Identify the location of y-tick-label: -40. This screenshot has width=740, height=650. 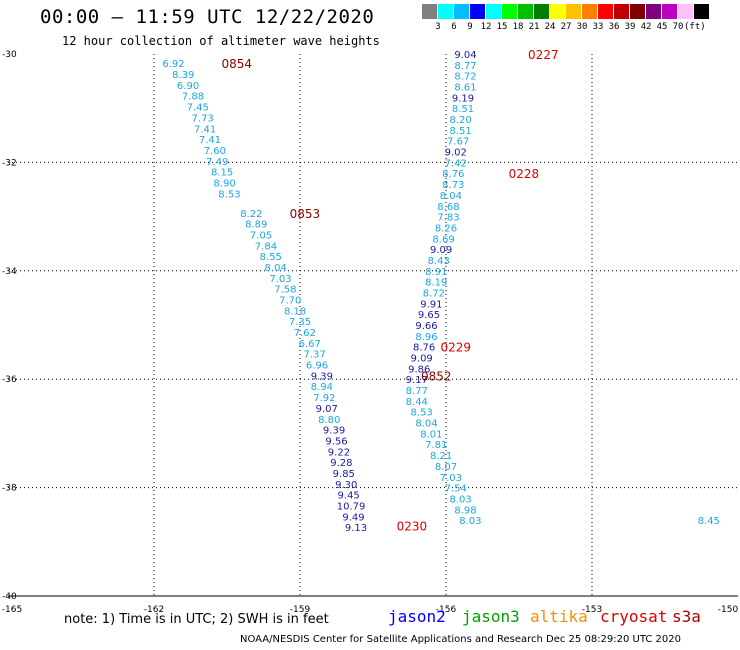
(9, 597).